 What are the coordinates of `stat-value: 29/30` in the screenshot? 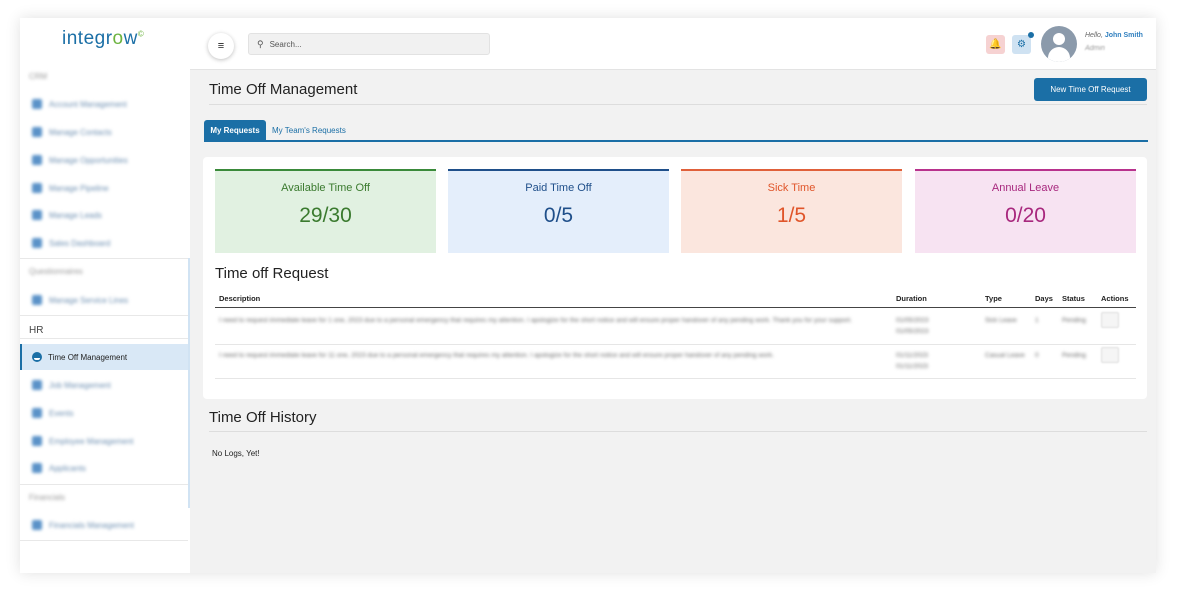 It's located at (325, 215).